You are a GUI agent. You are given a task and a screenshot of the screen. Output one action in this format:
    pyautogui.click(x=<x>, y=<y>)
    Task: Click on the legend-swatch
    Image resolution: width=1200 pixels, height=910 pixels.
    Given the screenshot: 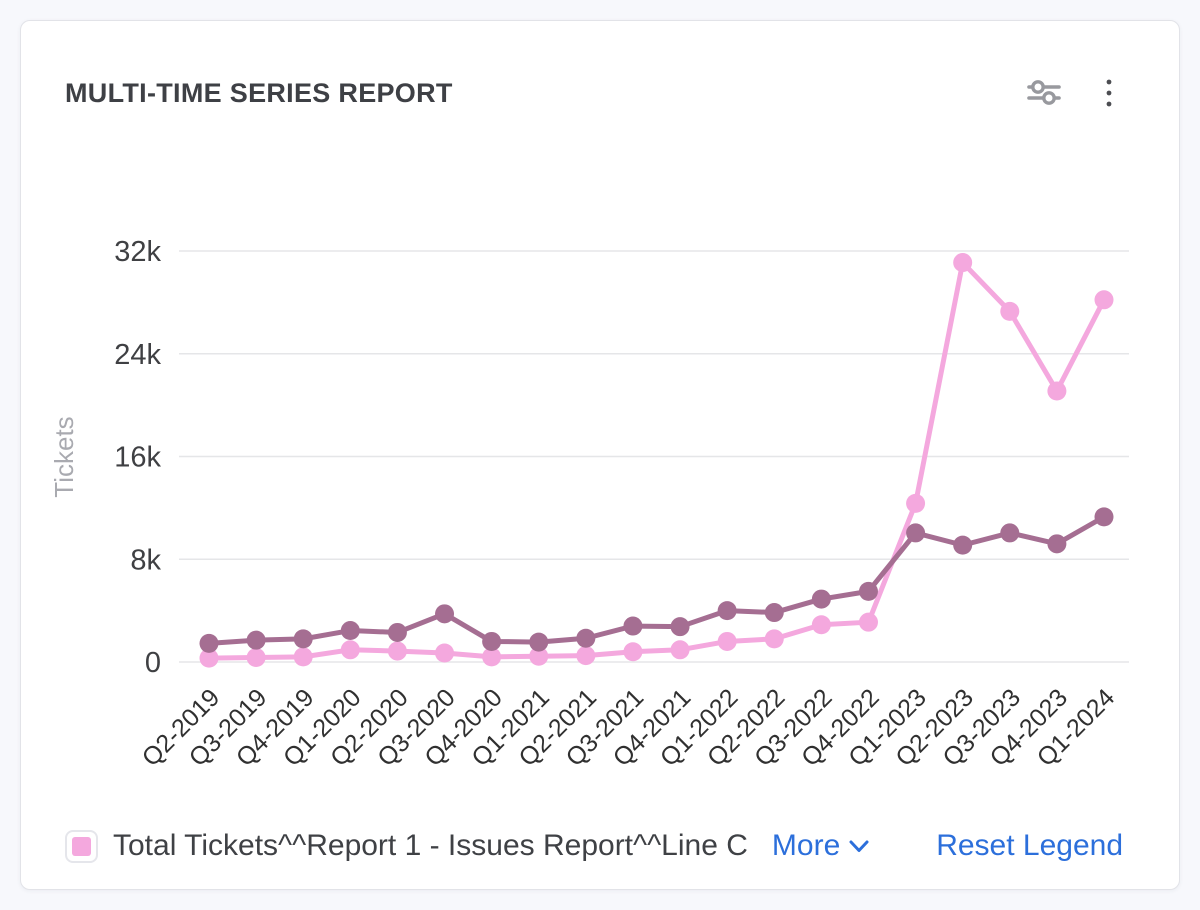 What is the action you would take?
    pyautogui.click(x=81, y=846)
    